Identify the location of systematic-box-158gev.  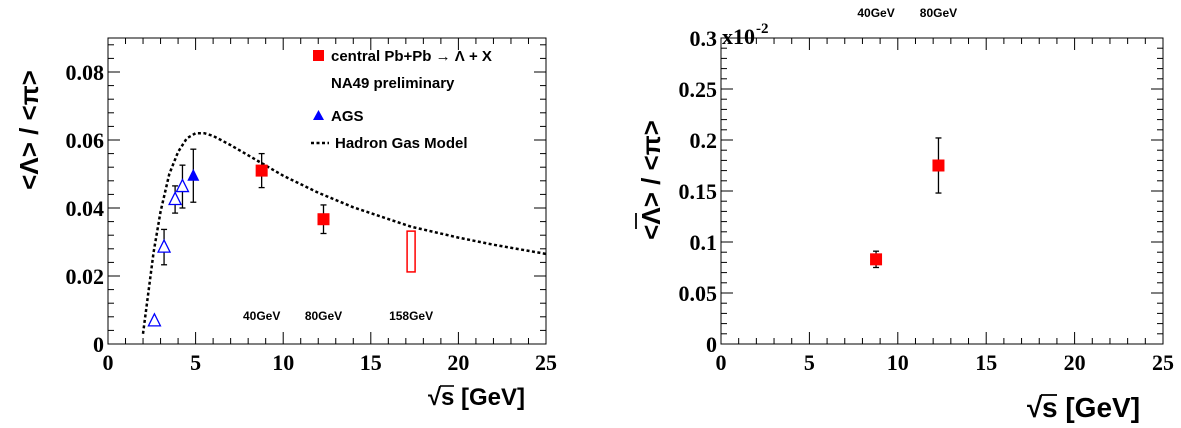
(411, 251).